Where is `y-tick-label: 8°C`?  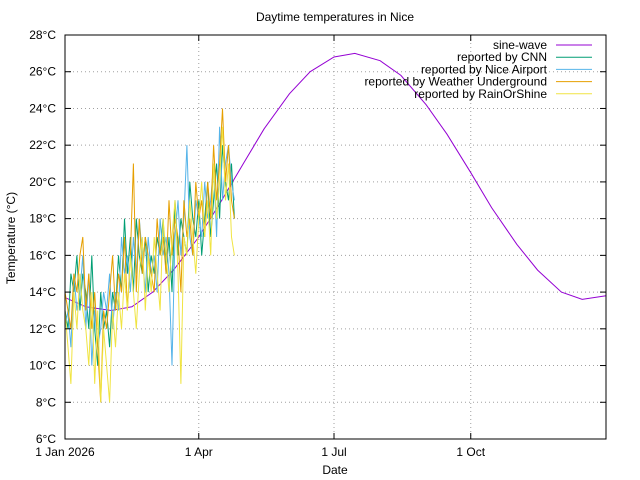
y-tick-label: 8°C is located at coordinates (46, 402).